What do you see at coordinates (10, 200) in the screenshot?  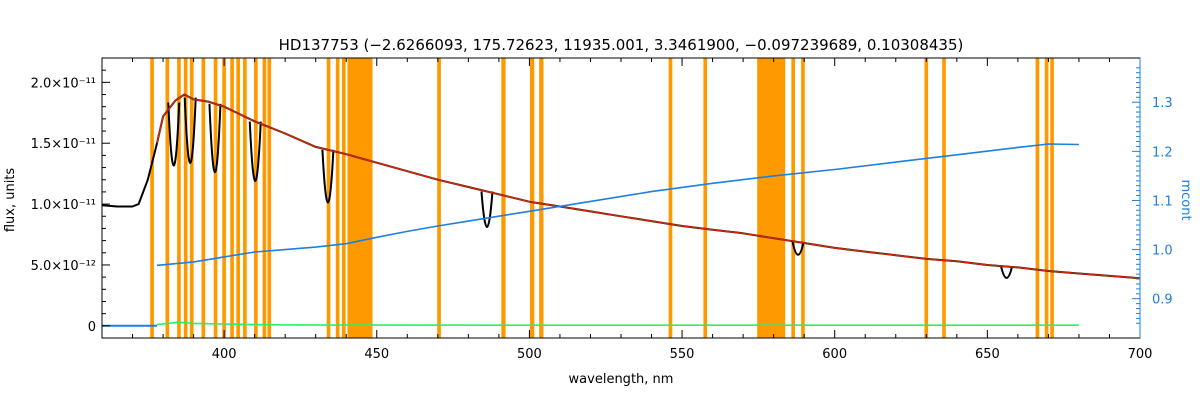 I see `y-axis-label-left: flux, units` at bounding box center [10, 200].